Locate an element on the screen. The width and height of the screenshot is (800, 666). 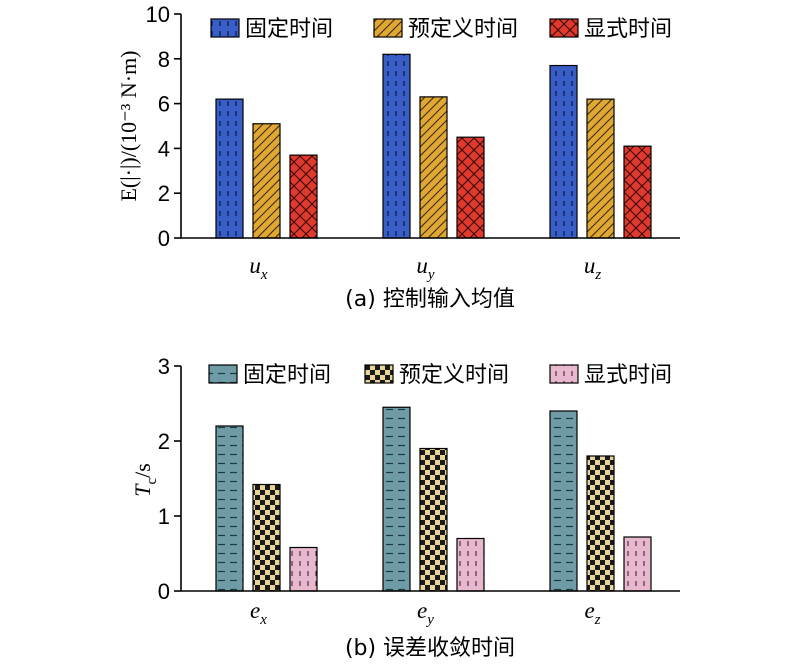
bar-b-series1-y is located at coordinates (433, 519).